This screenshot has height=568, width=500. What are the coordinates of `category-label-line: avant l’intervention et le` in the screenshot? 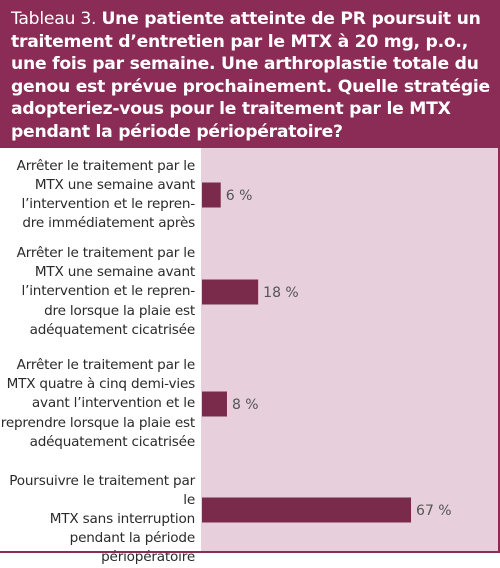 It's located at (113, 403).